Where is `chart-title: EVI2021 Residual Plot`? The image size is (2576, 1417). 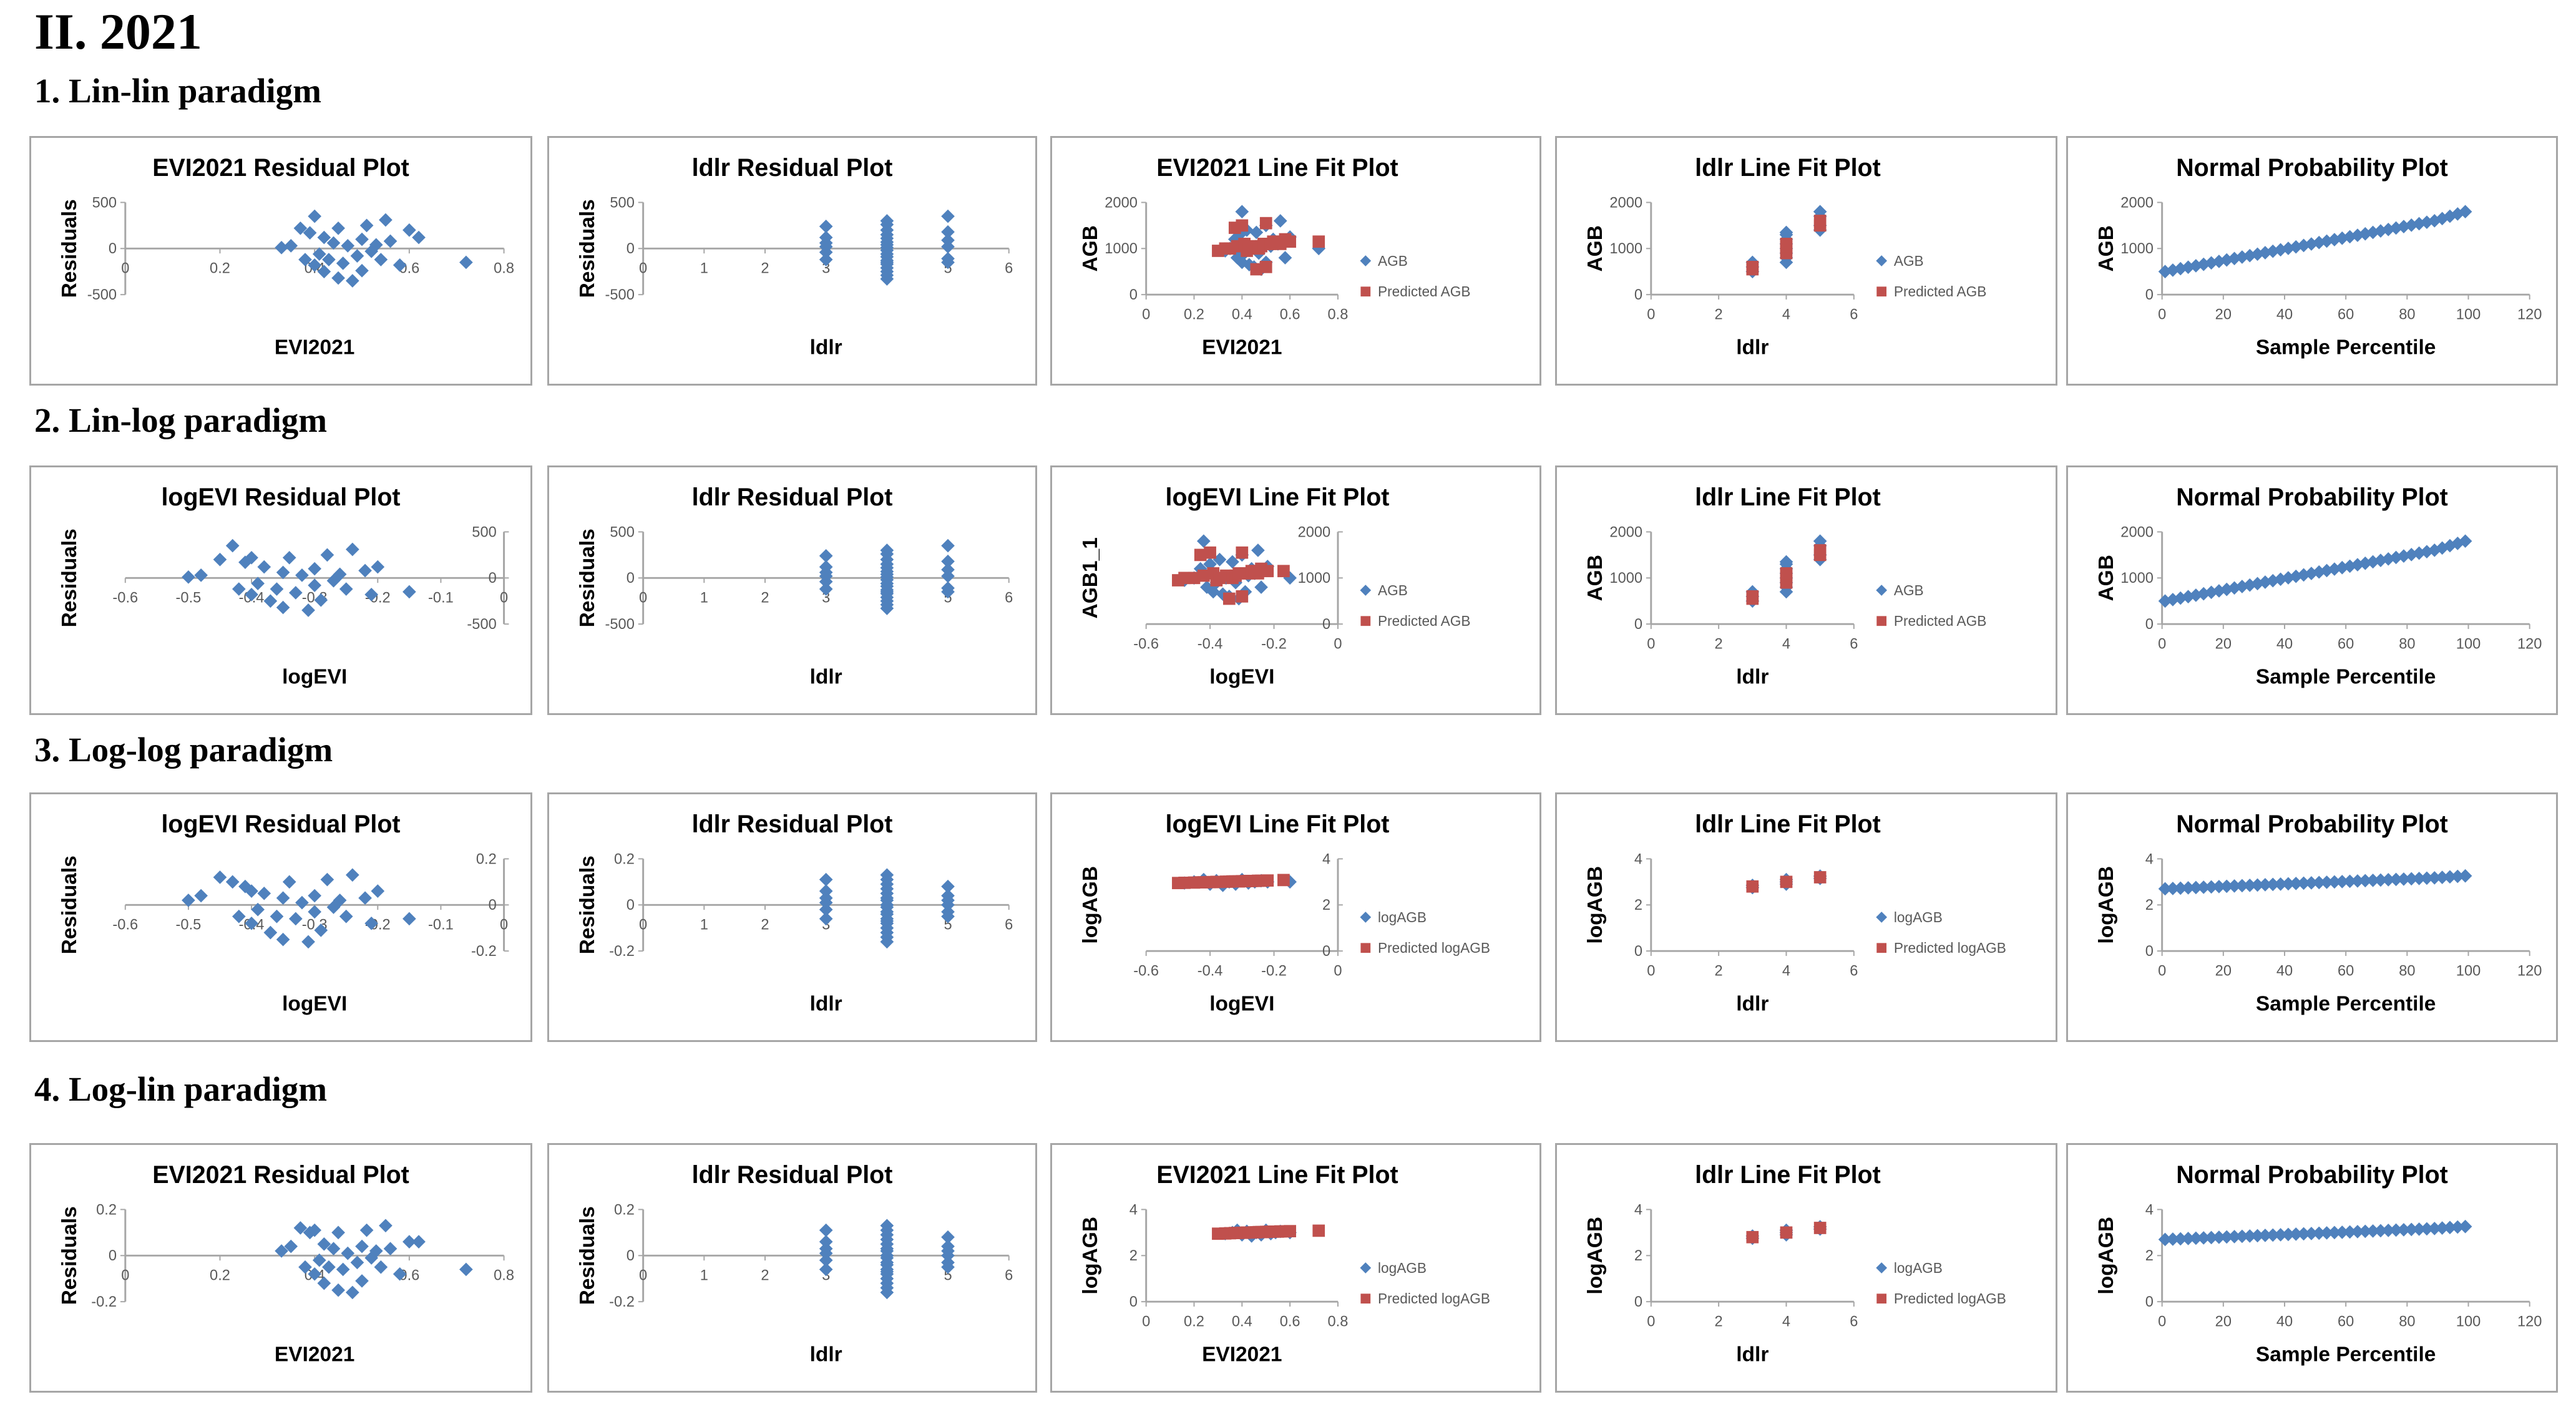
chart-title: EVI2021 Residual Plot is located at coordinates (280, 1175).